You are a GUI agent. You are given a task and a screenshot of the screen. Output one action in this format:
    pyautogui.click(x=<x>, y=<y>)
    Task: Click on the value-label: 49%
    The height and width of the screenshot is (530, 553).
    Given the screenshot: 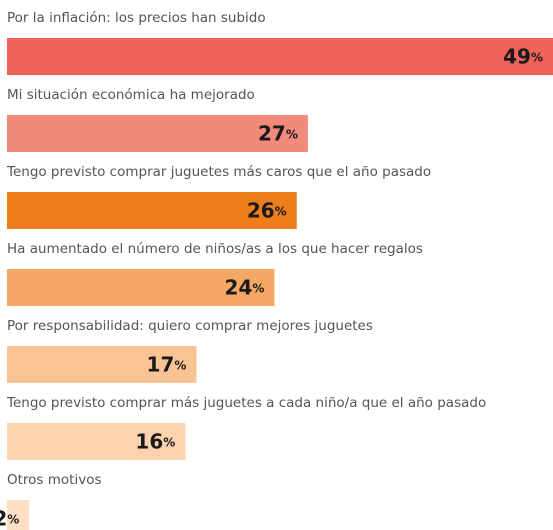 What is the action you would take?
    pyautogui.click(x=523, y=56)
    